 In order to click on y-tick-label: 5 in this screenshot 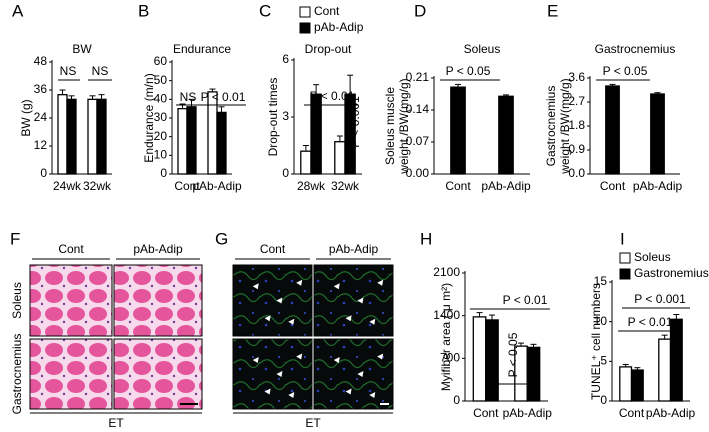, I will do `click(603, 361)`.